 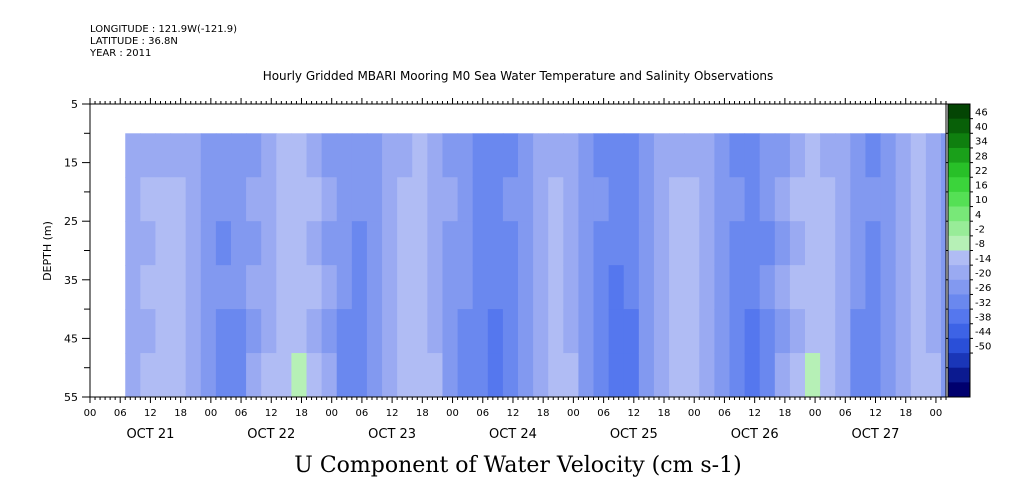 What do you see at coordinates (71, 221) in the screenshot?
I see `y-tick-label: 25` at bounding box center [71, 221].